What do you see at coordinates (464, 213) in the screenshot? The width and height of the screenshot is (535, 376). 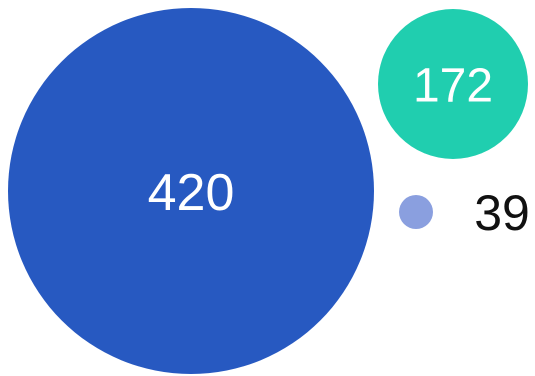 I see `bubble-group-39: 39` at bounding box center [464, 213].